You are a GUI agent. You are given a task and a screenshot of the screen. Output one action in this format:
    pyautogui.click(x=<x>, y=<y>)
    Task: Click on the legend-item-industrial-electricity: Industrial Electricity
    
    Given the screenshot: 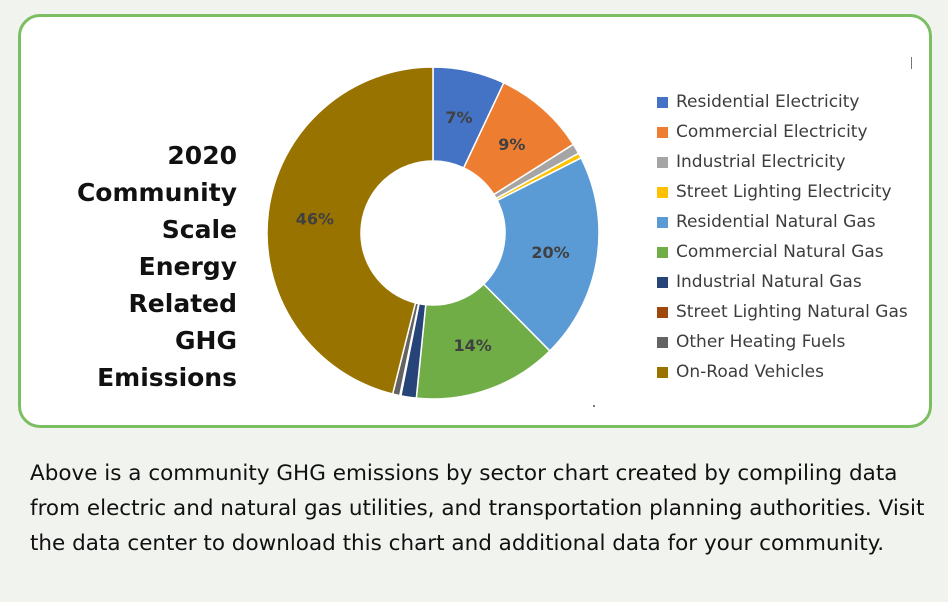 What is the action you would take?
    pyautogui.click(x=782, y=162)
    